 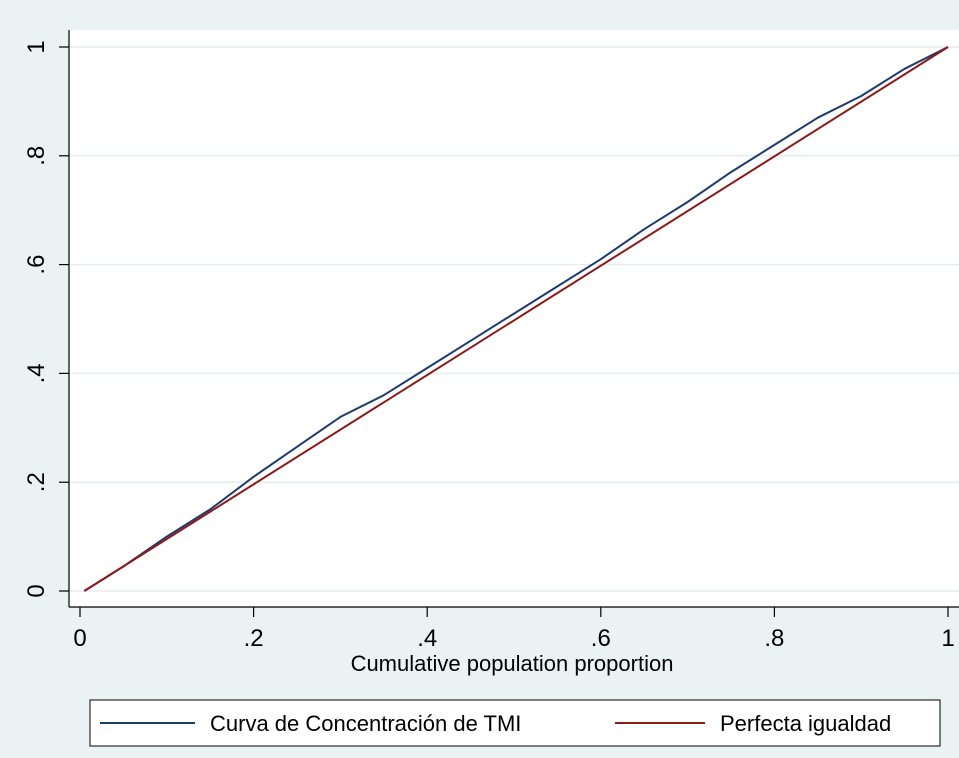 I want to click on x-axis-title: Cumulative population proportion, so click(x=512, y=663).